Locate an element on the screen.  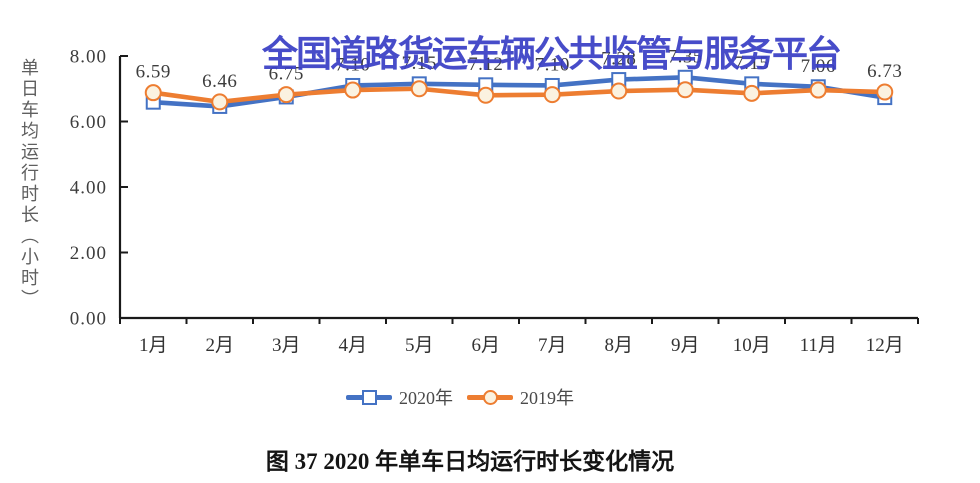
legend-item-2020: 2020年 is located at coordinates (399, 397).